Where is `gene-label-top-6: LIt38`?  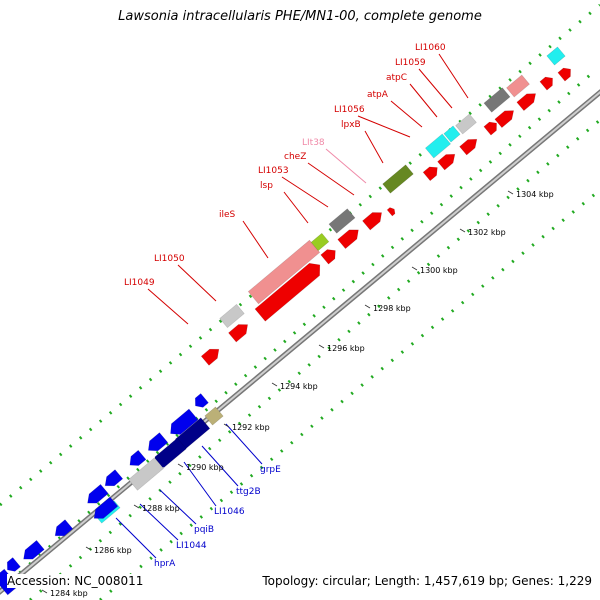 gene-label-top-6: LIt38 is located at coordinates (313, 143).